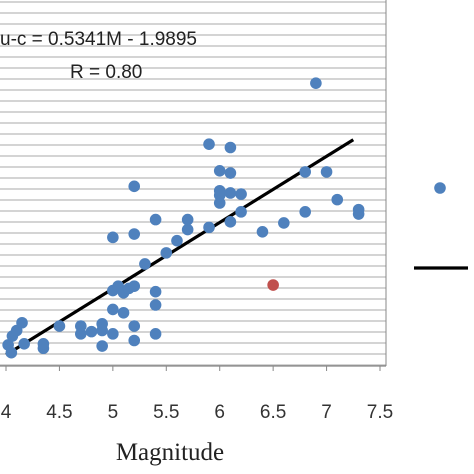  What do you see at coordinates (197, 412) in the screenshot?
I see `x-tick-labels: 4 4.5 5 5.5 6 6.5 7 7.5` at bounding box center [197, 412].